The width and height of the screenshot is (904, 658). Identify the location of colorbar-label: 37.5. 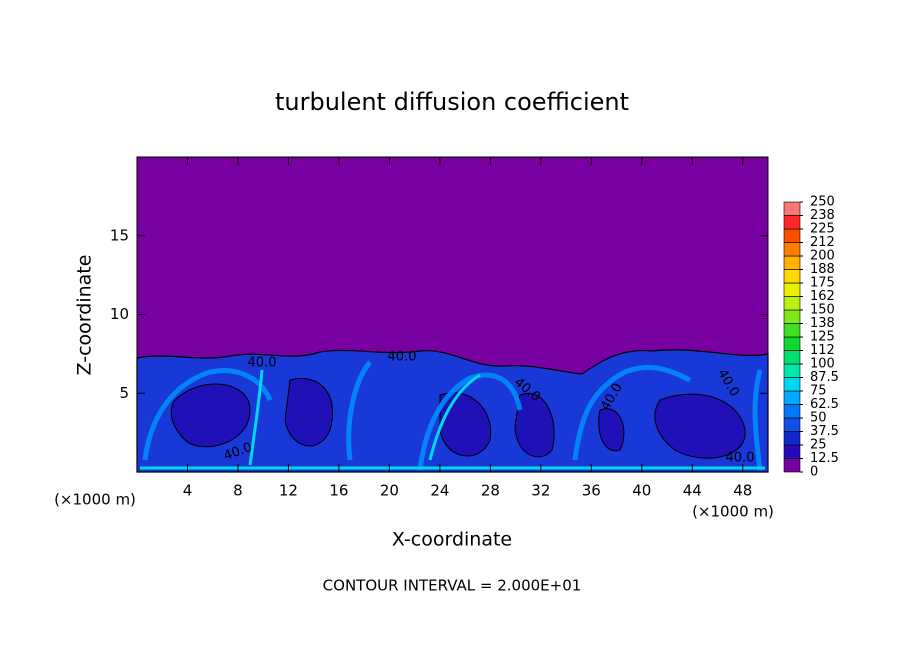
(824, 431).